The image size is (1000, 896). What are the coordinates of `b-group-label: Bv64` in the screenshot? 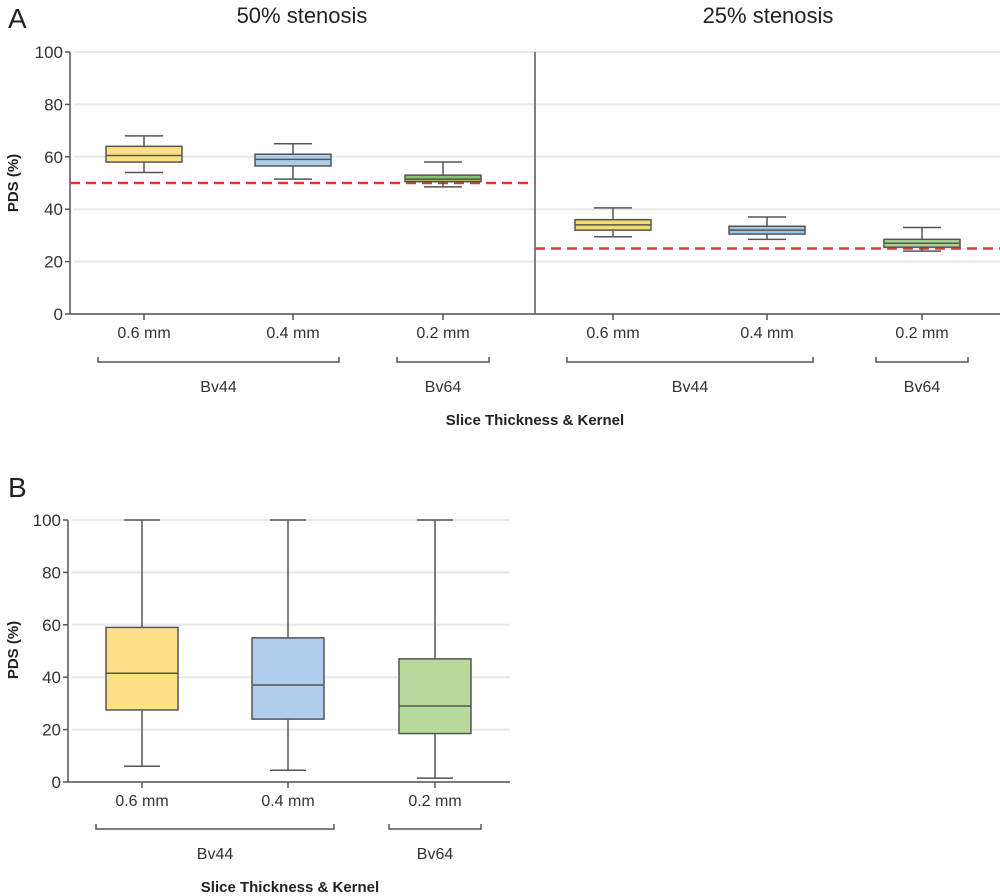 It's located at (435, 854).